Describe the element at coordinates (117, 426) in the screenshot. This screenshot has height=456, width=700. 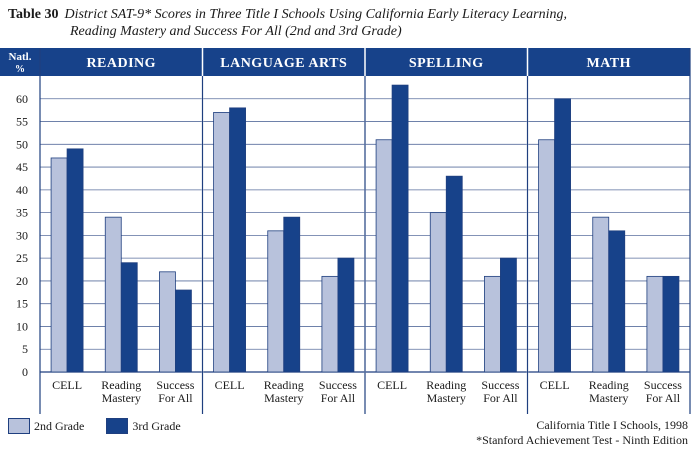
I see `legend-swatch-3rd-grade` at that location.